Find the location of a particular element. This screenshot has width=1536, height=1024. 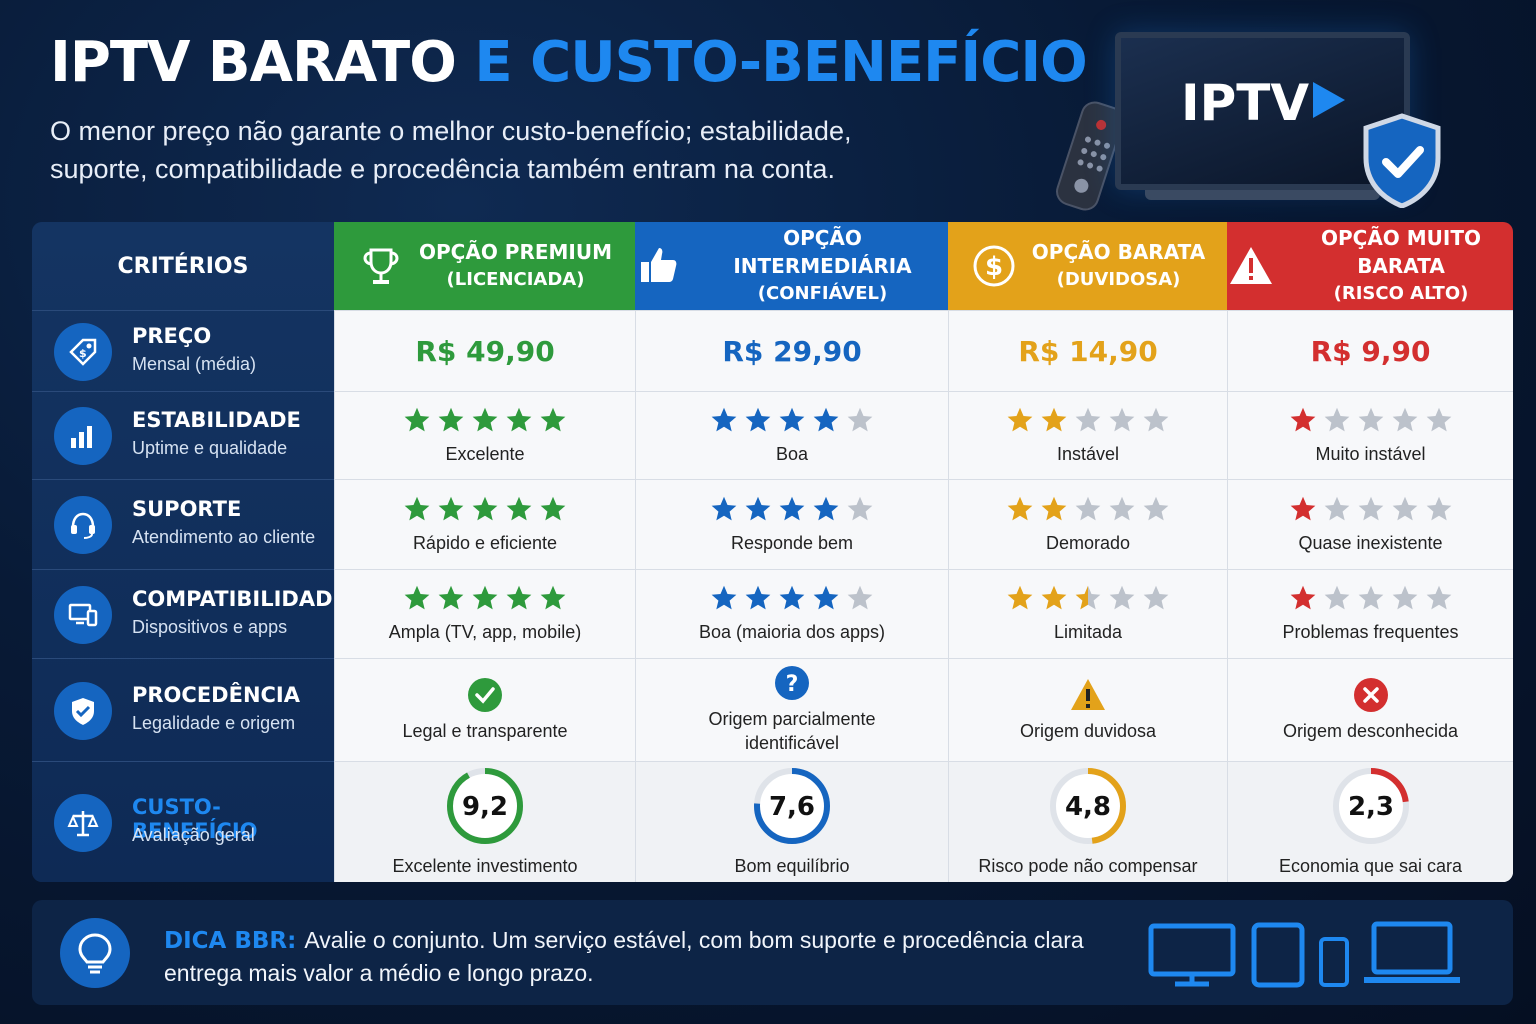

option-subtitle: (CONFIÁVEL) is located at coordinates (822, 293).